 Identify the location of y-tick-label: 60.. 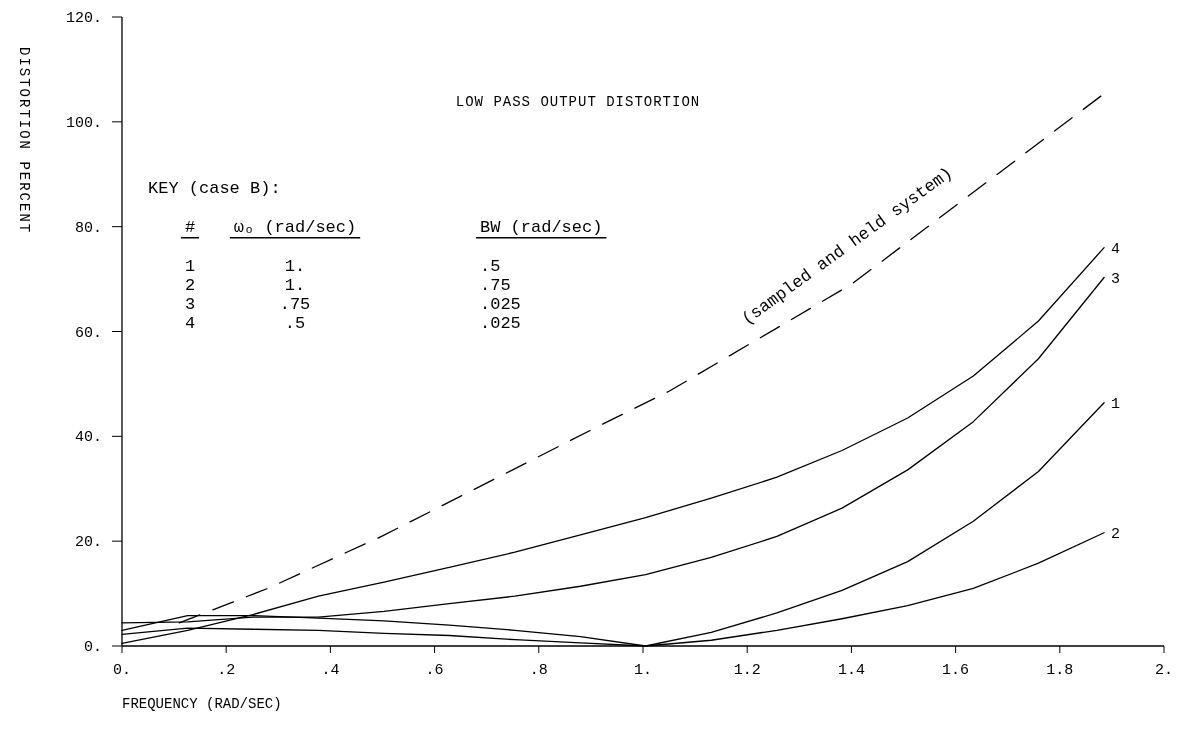
(88, 333).